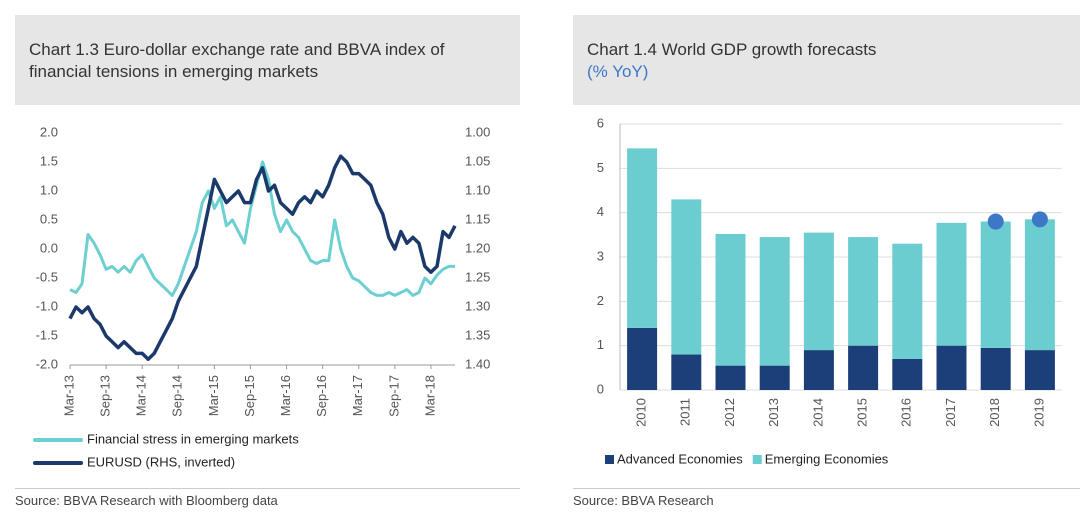 This screenshot has height=516, width=1092. Describe the element at coordinates (477, 363) in the screenshot. I see `y2-tick-label: 1.40` at that location.